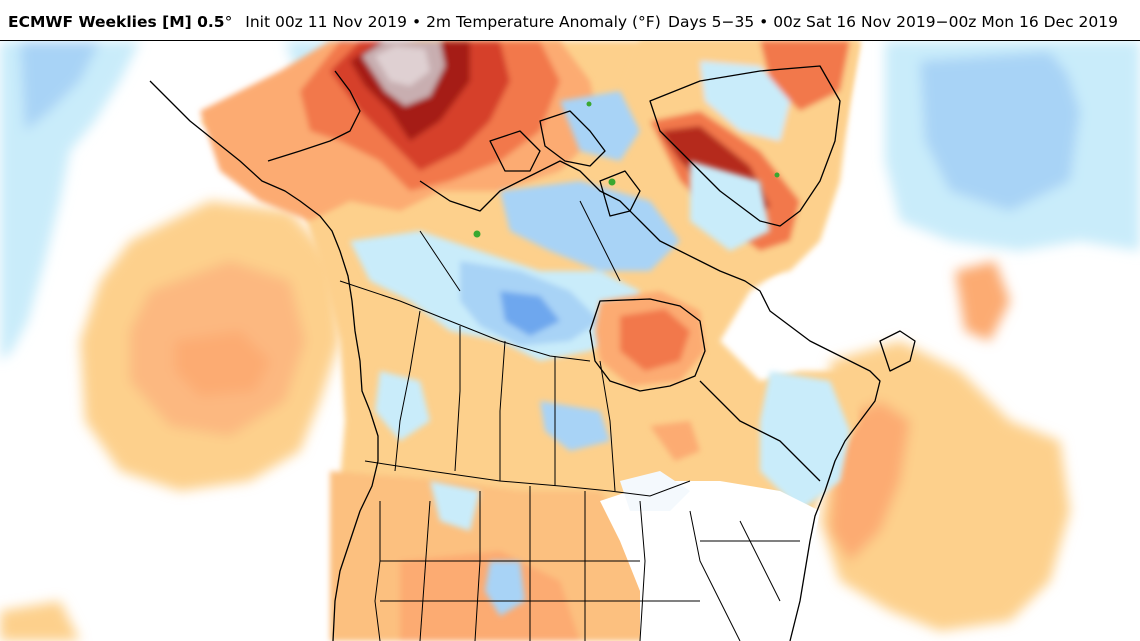 The height and width of the screenshot is (641, 1140). Describe the element at coordinates (116, 22) in the screenshot. I see `model-name: ECMWF Weeklies [M] 0.5` at that location.